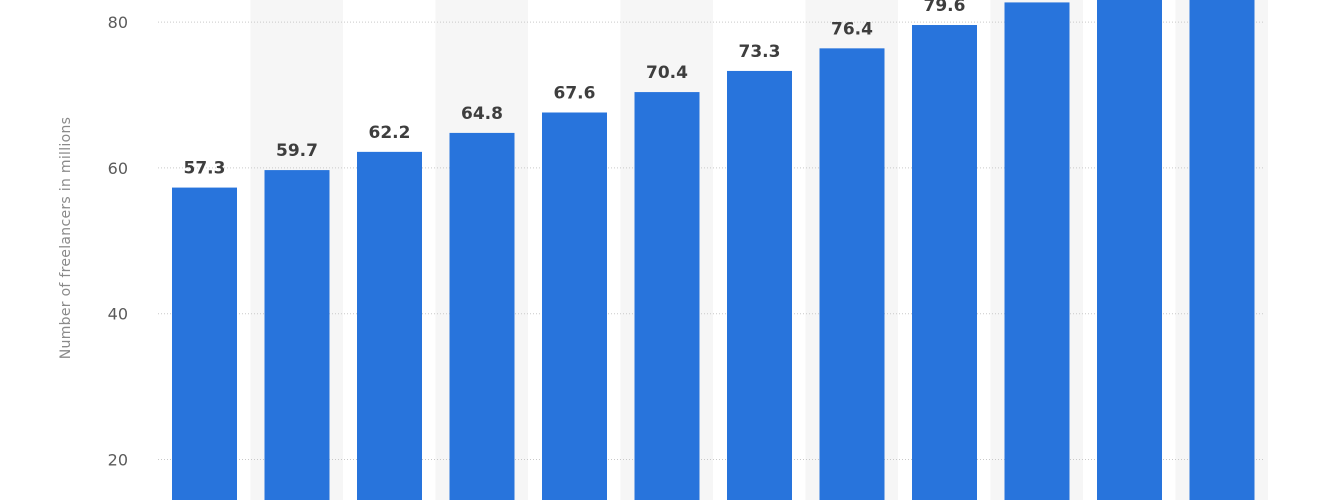 Image resolution: width=1320 pixels, height=500 pixels. What do you see at coordinates (390, 133) in the screenshot?
I see `data-label: 62.2` at bounding box center [390, 133].